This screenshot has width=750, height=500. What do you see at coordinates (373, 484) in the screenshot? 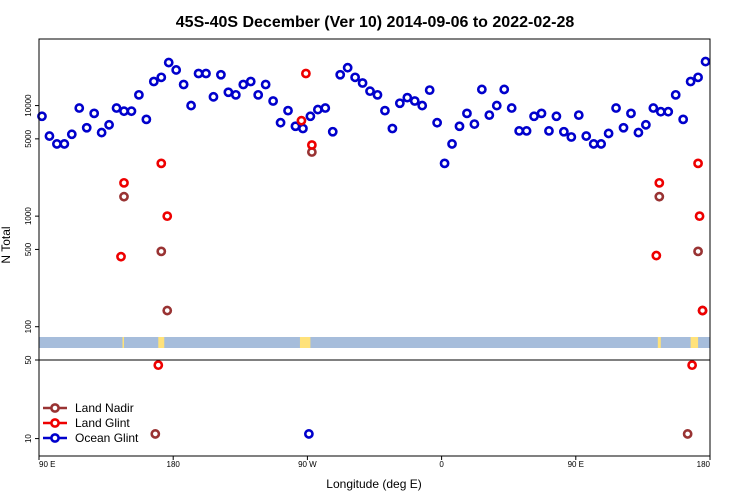
I see `x-axis-label: Longitude (deg E)` at bounding box center [373, 484].